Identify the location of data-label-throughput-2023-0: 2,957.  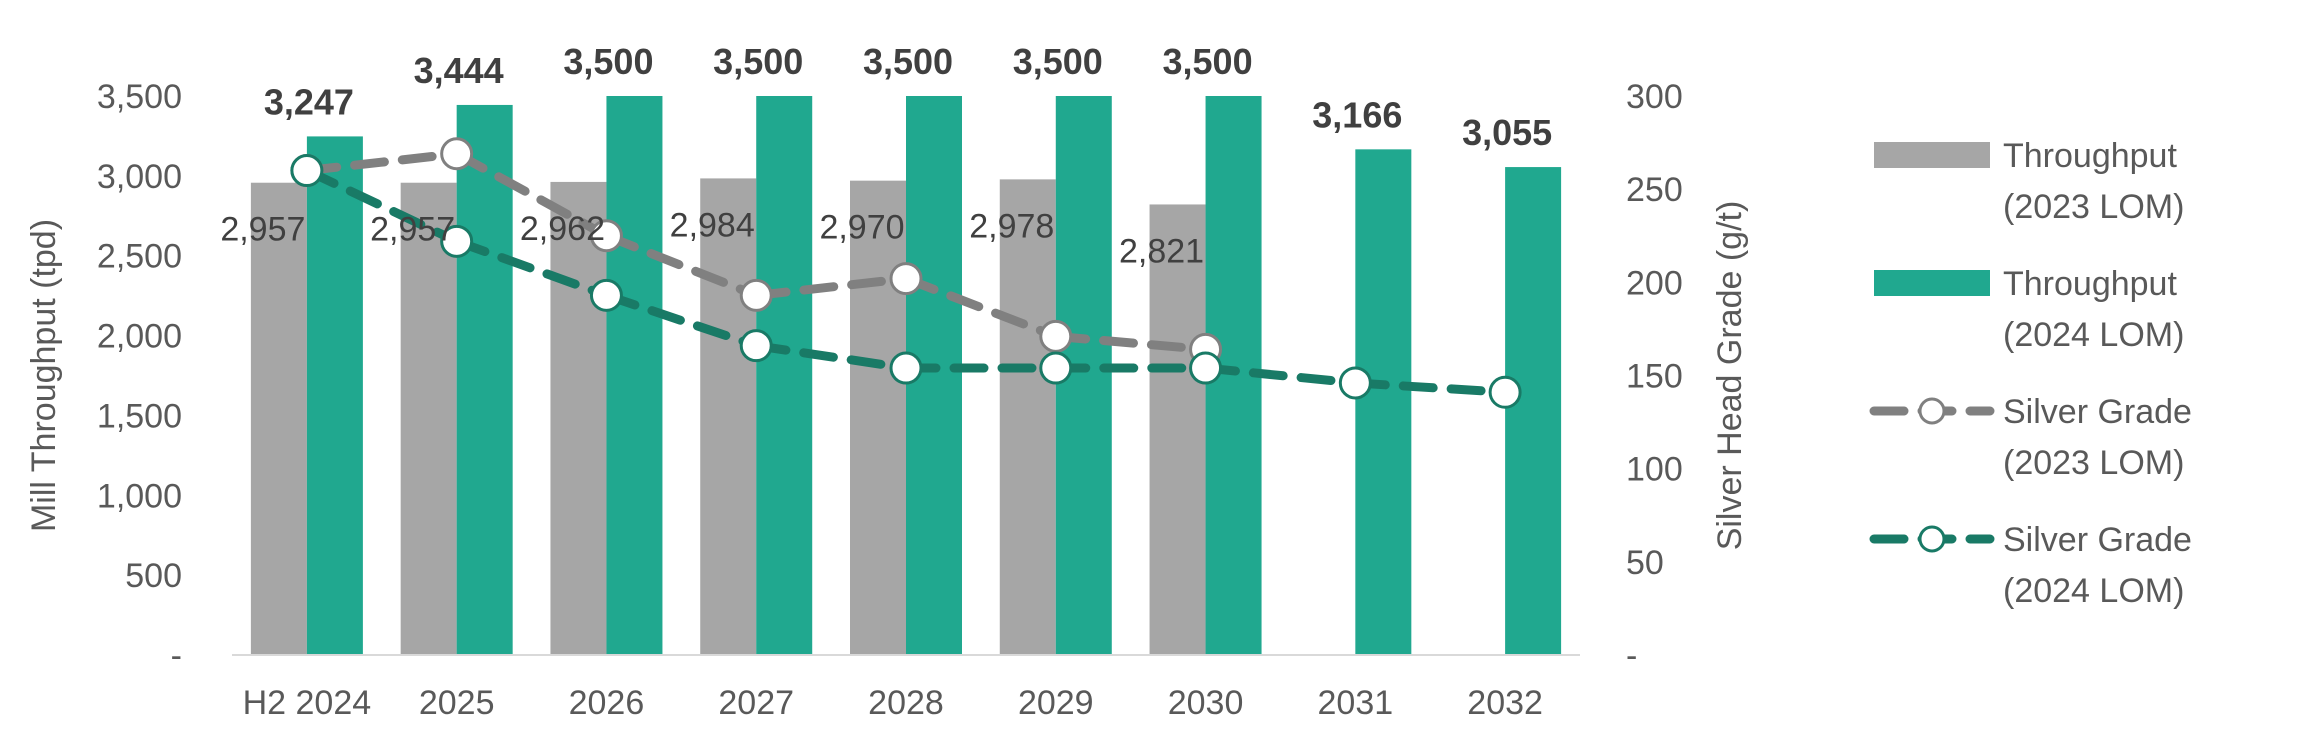
(262, 230).